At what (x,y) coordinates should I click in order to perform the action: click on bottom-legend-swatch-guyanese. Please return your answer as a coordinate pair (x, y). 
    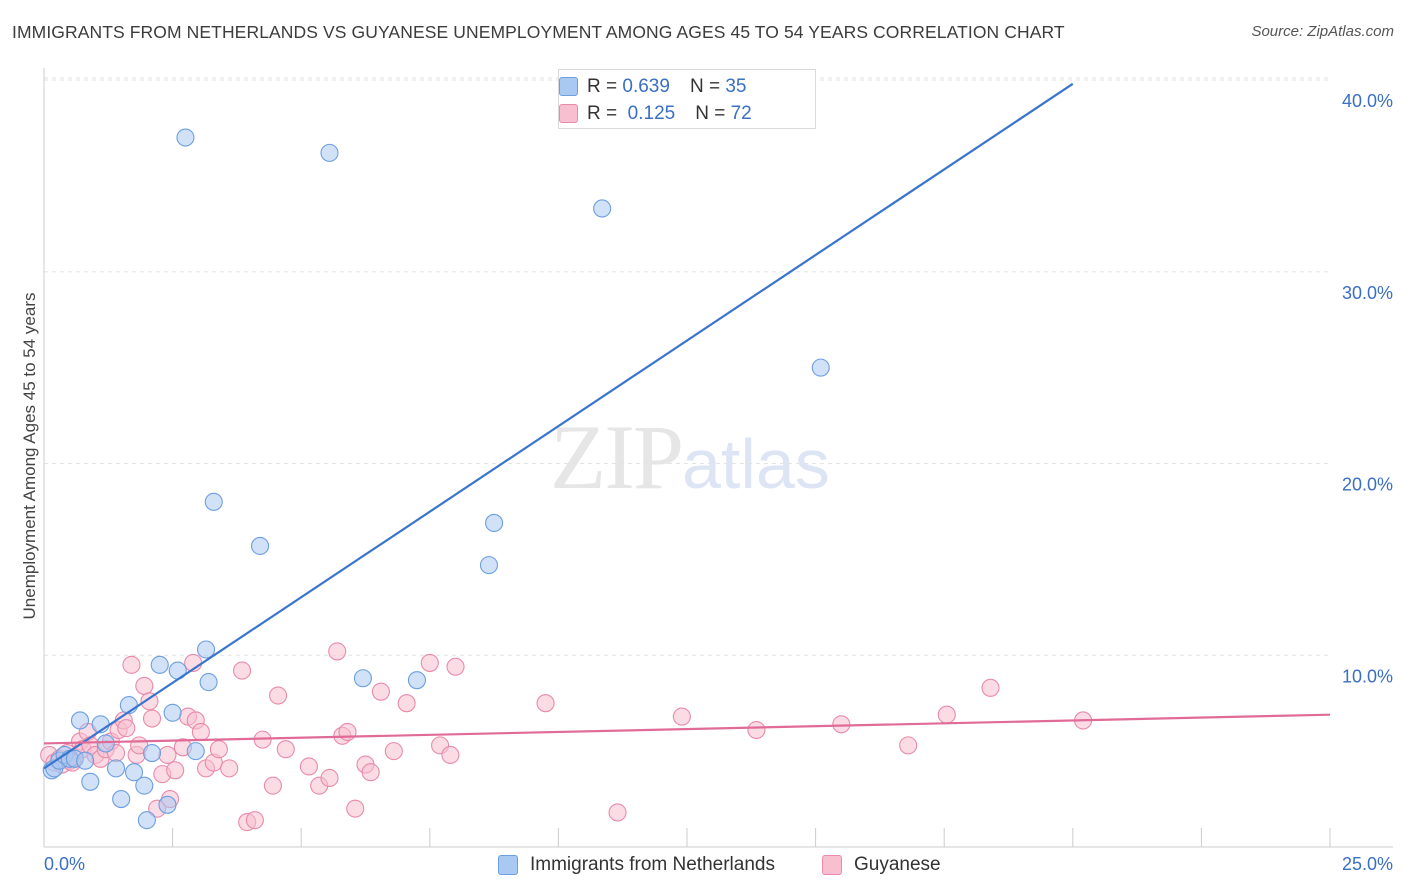
    Looking at the image, I should click on (832, 865).